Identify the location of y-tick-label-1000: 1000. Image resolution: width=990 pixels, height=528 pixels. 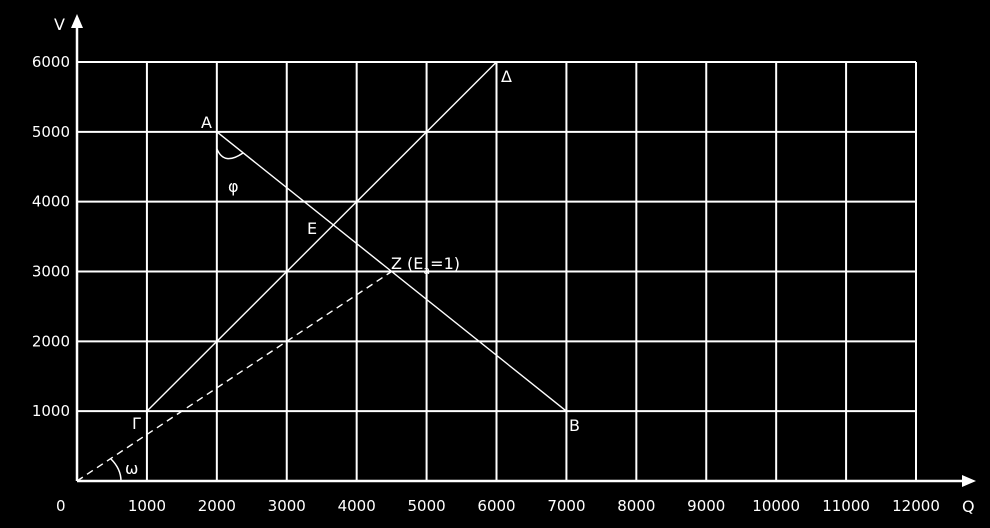
(51, 411).